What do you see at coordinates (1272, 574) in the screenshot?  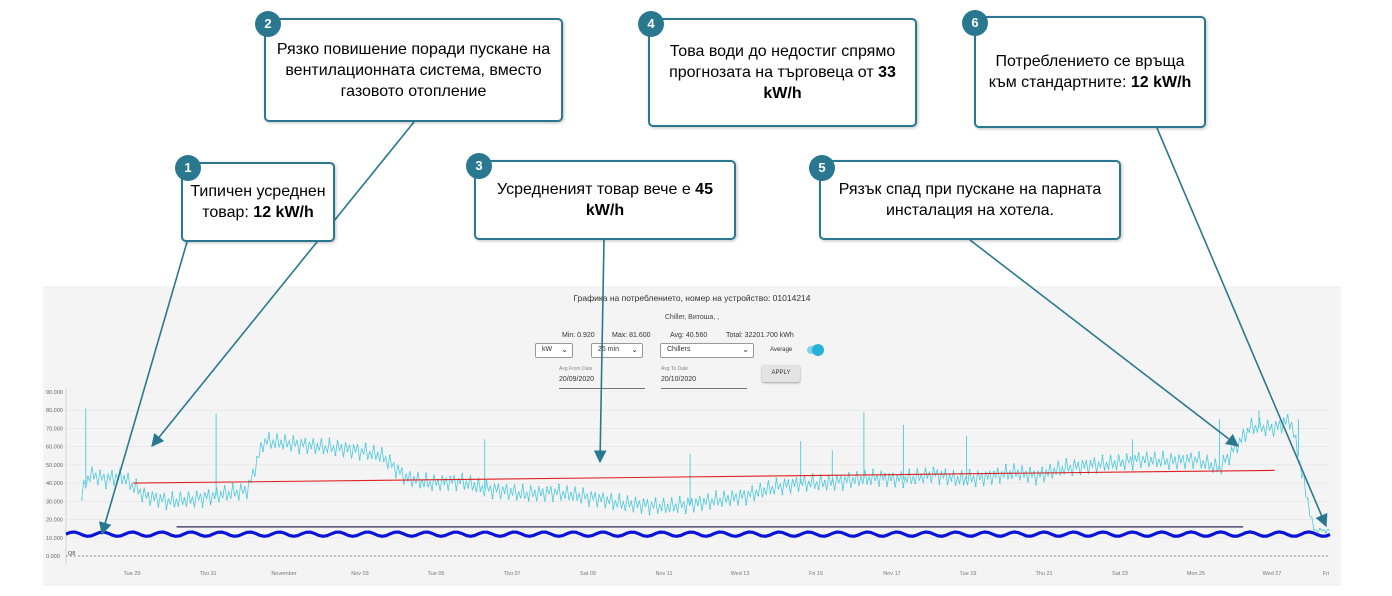 I see `x-tick-label: Wed 27` at bounding box center [1272, 574].